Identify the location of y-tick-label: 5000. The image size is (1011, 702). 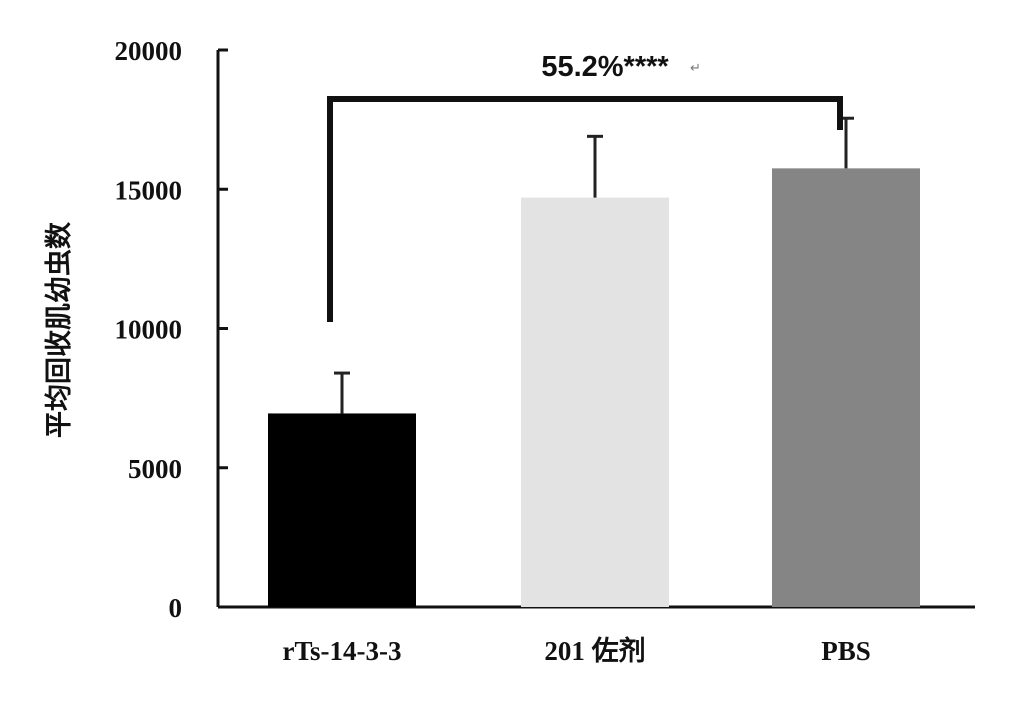
(155, 469).